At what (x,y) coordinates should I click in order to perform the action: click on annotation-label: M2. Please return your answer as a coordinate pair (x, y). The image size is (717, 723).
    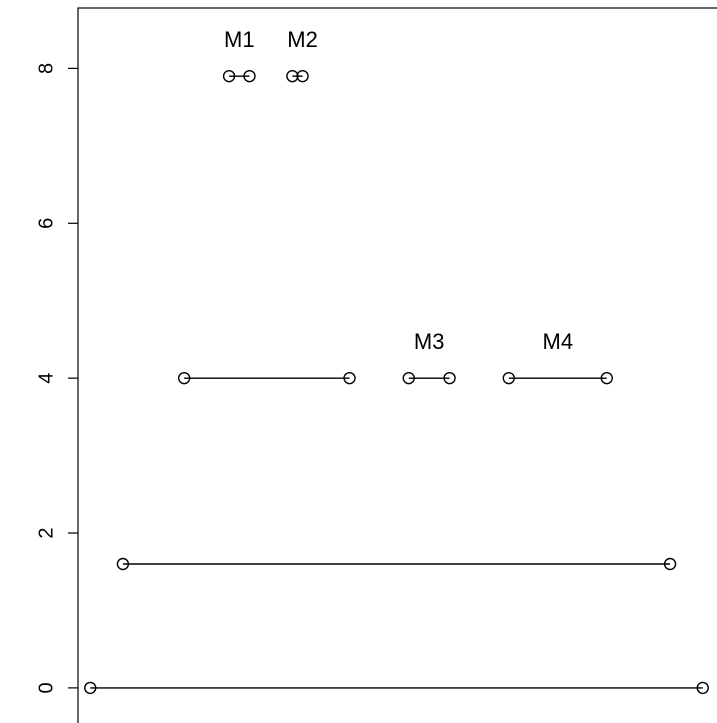
    Looking at the image, I should click on (302, 39).